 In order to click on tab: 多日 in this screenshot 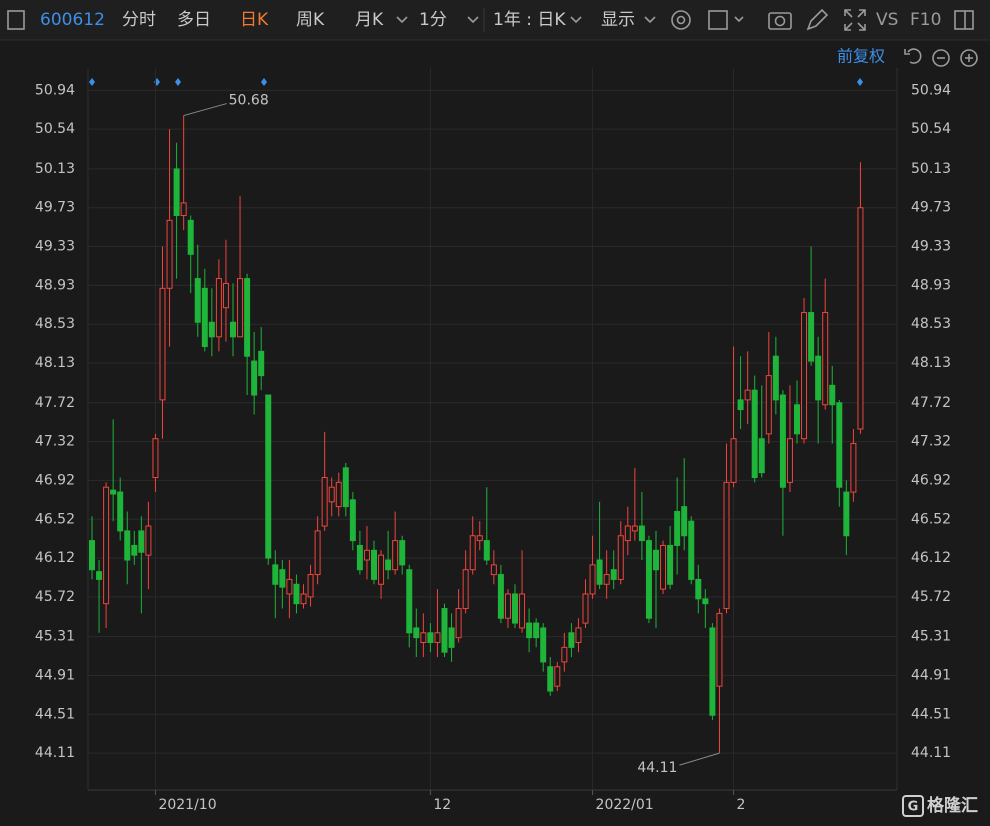, I will do `click(194, 20)`.